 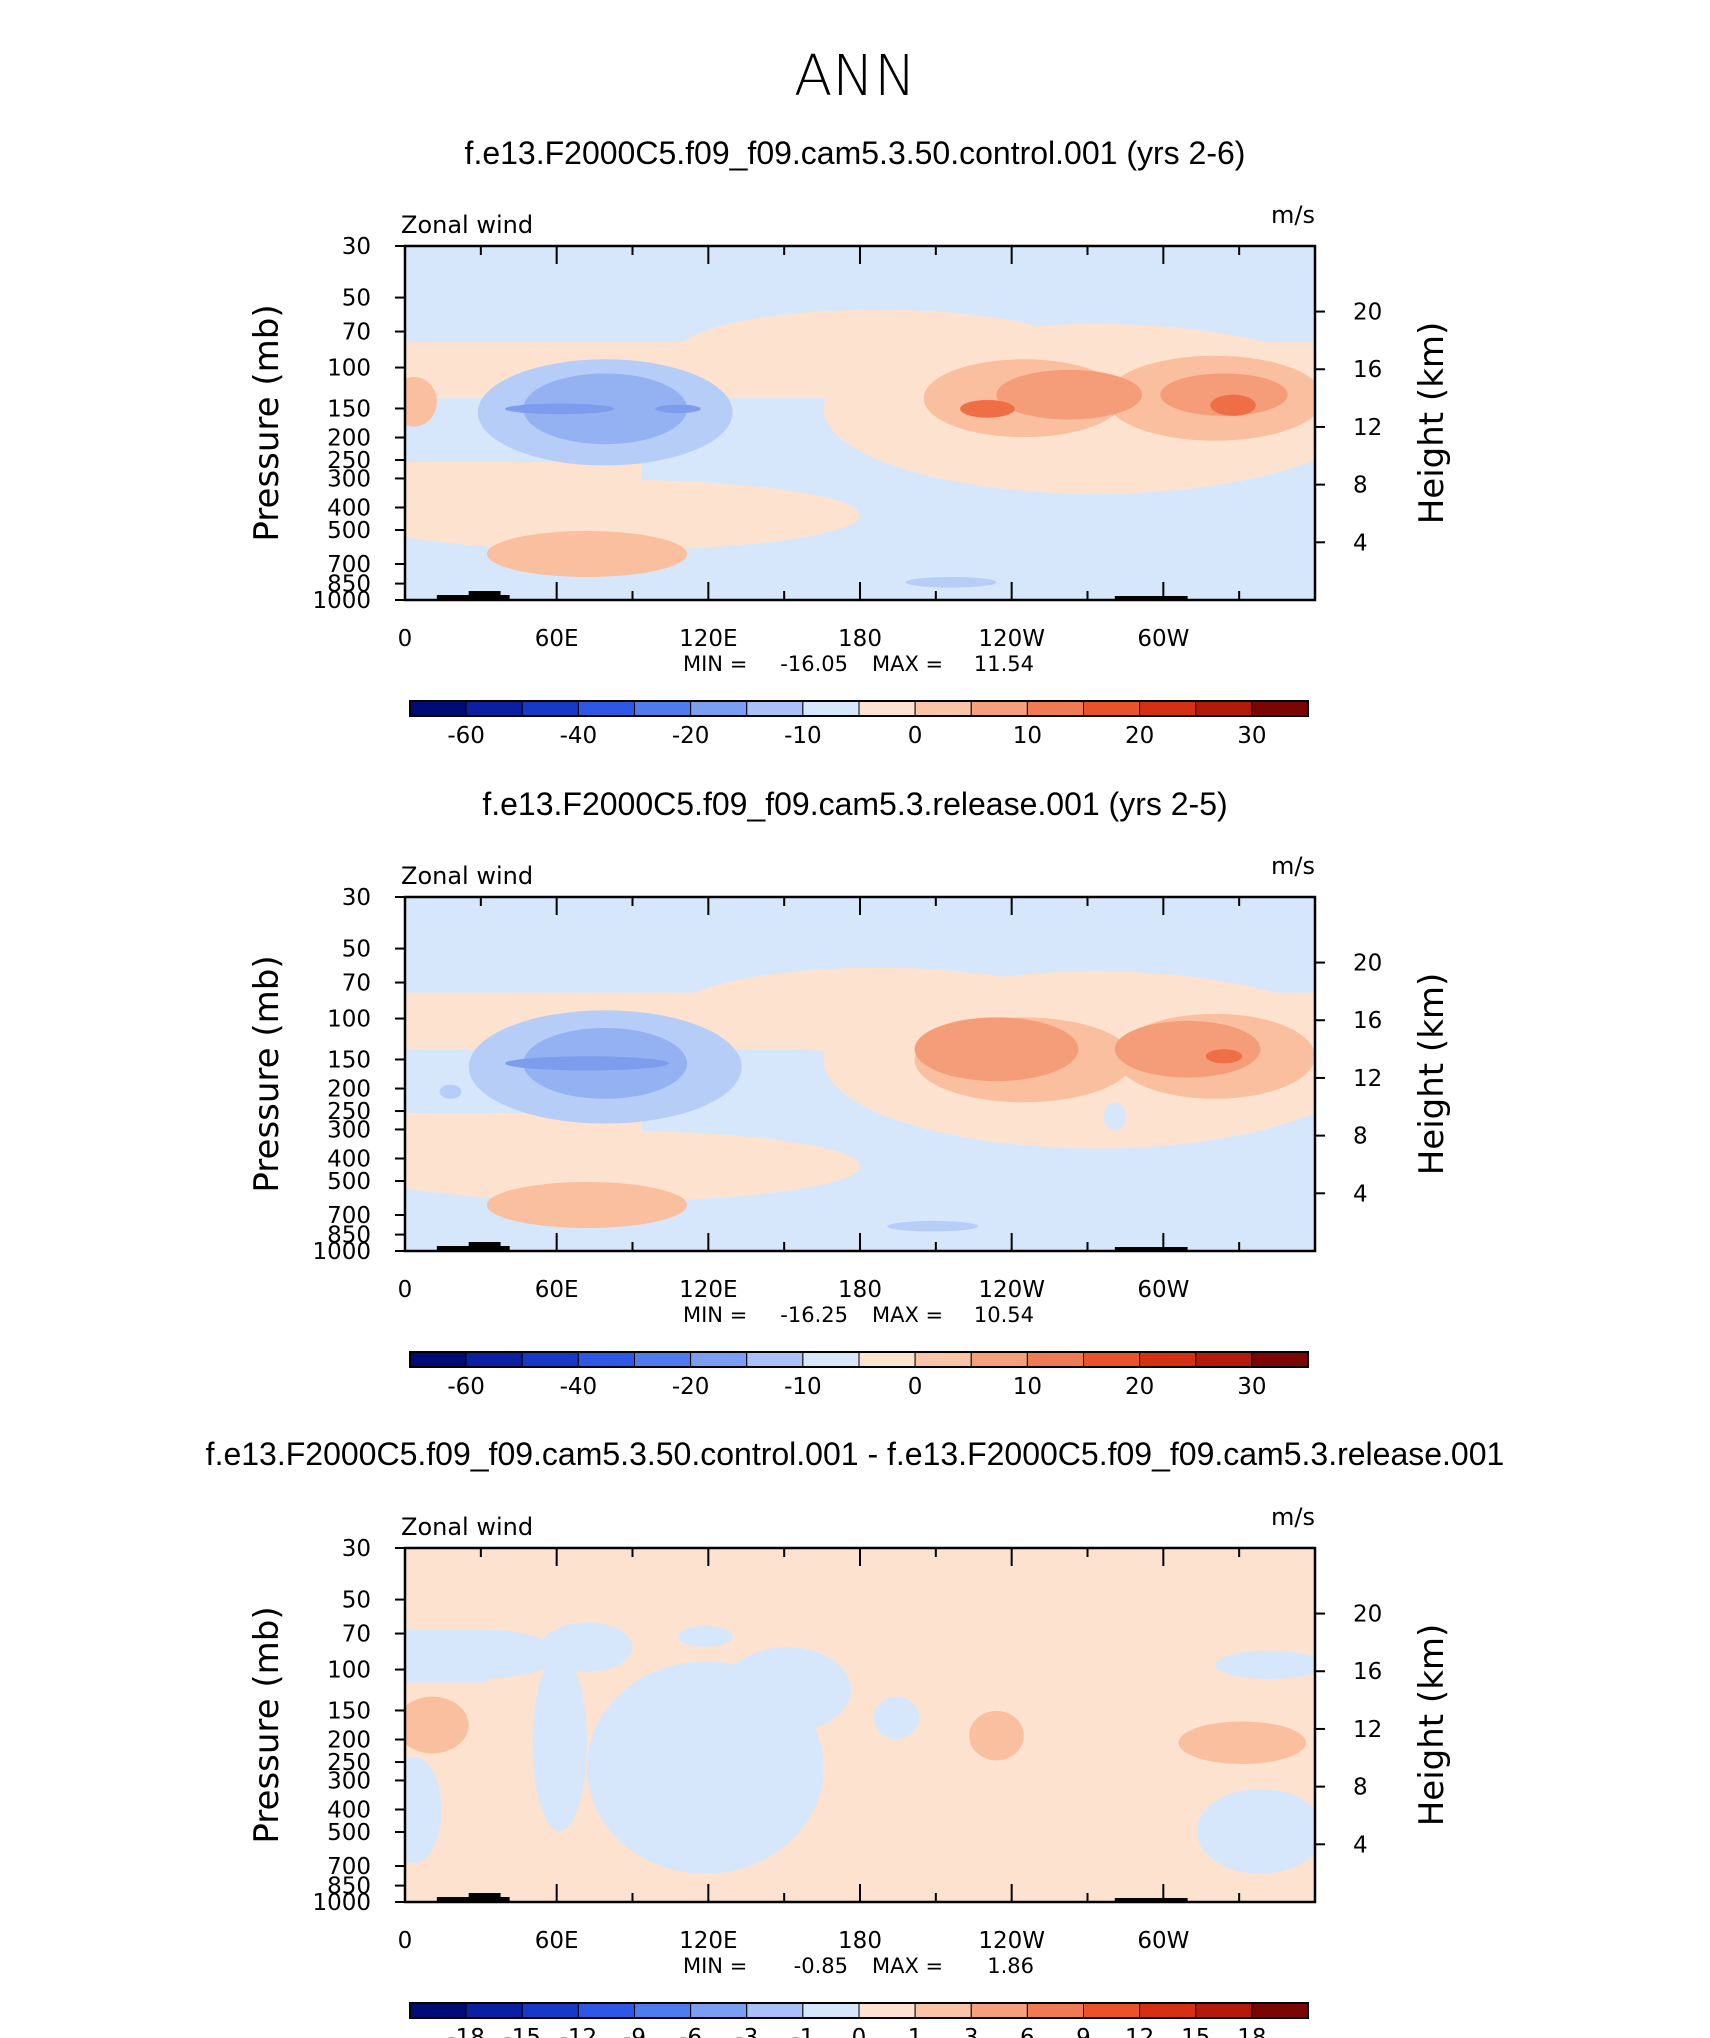 I want to click on colorbar-label: -18, so click(x=466, y=2031).